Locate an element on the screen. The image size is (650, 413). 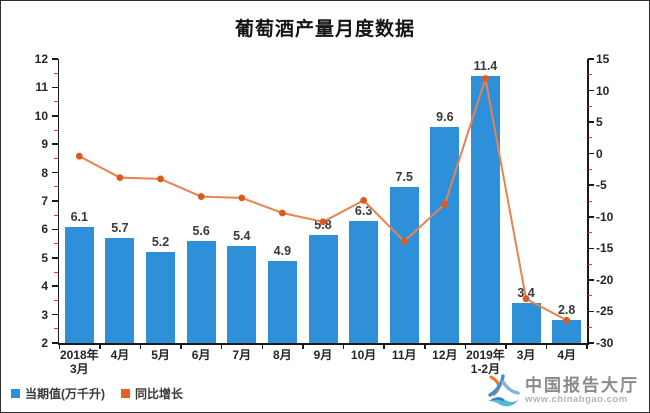
y-axis-right-tick-label: -20 is located at coordinates (605, 279).